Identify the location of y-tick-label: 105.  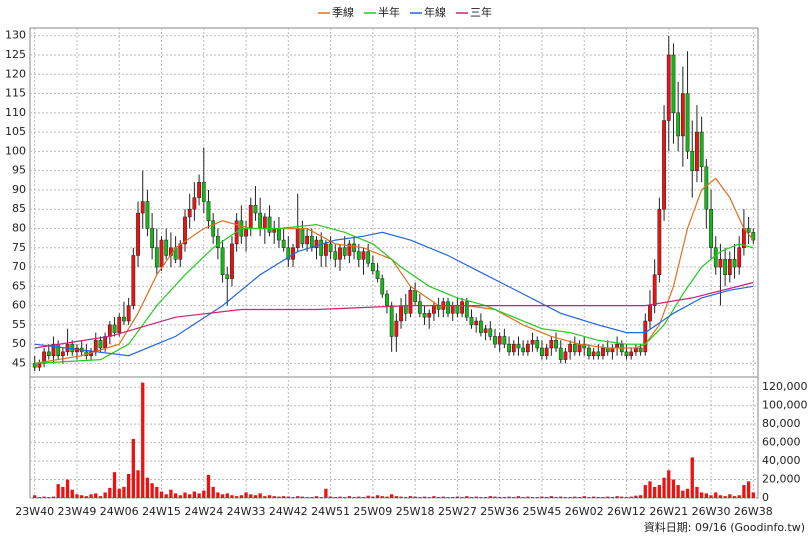
(15, 131).